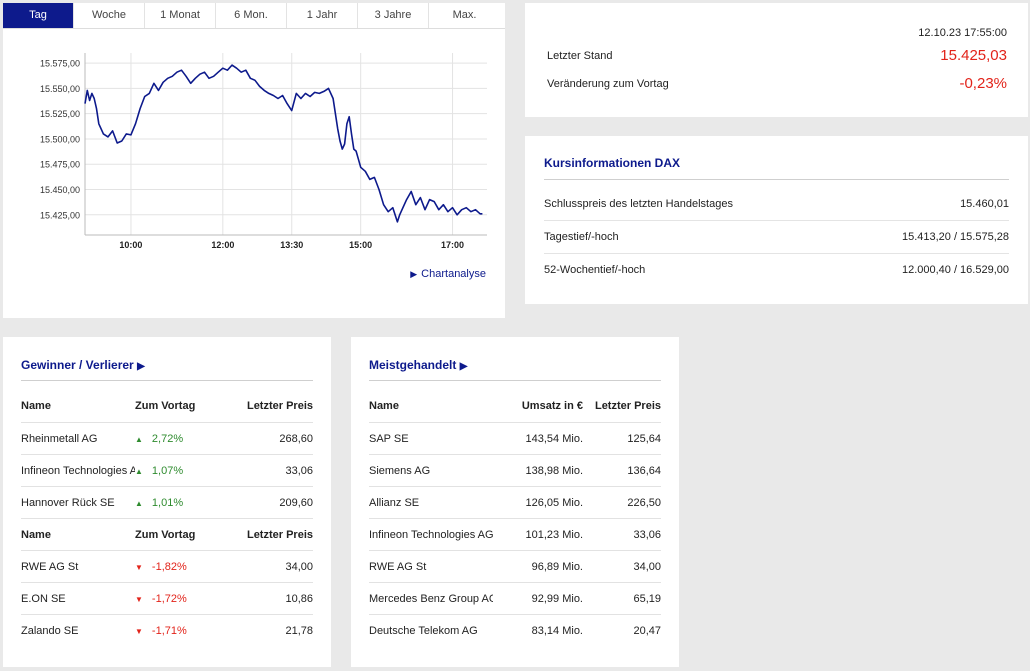 This screenshot has width=1030, height=671. What do you see at coordinates (38, 15) in the screenshot?
I see `tab-tag: Tag` at bounding box center [38, 15].